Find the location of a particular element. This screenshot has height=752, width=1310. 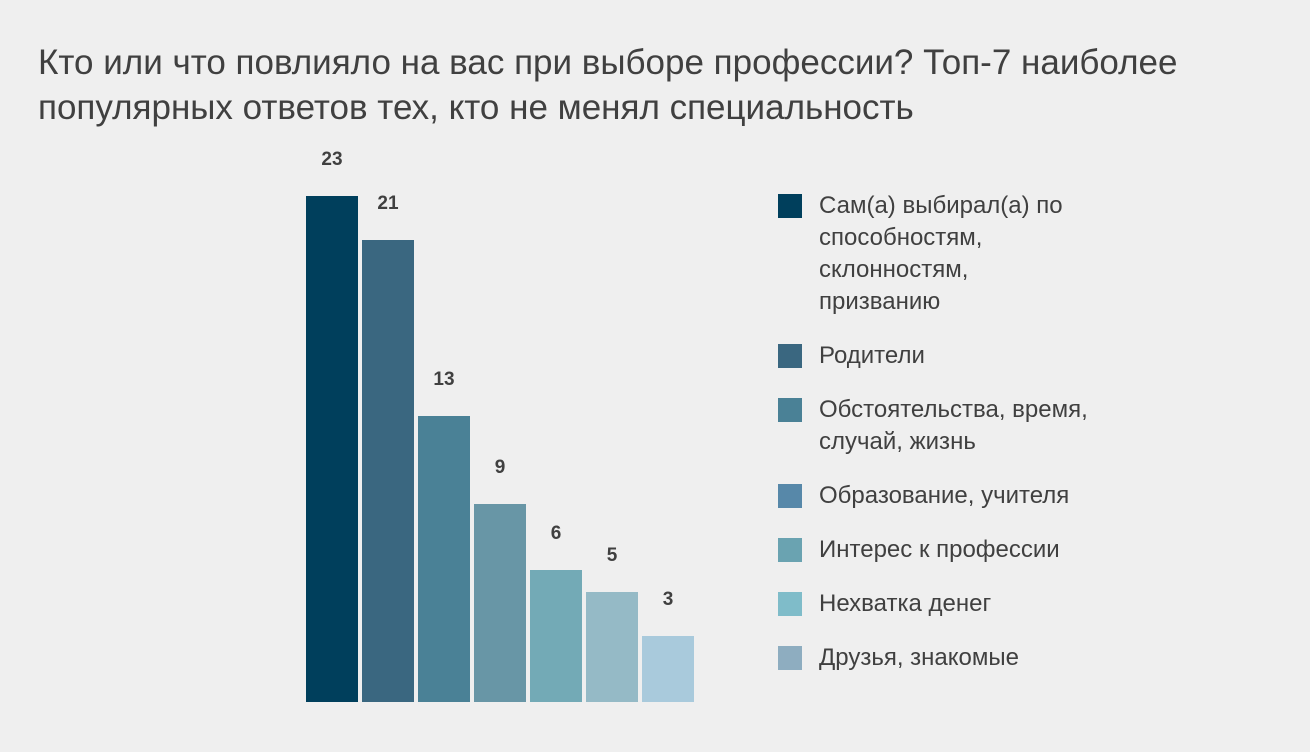

legend-item-7: Друзья, знакомые is located at coordinates (968, 658).